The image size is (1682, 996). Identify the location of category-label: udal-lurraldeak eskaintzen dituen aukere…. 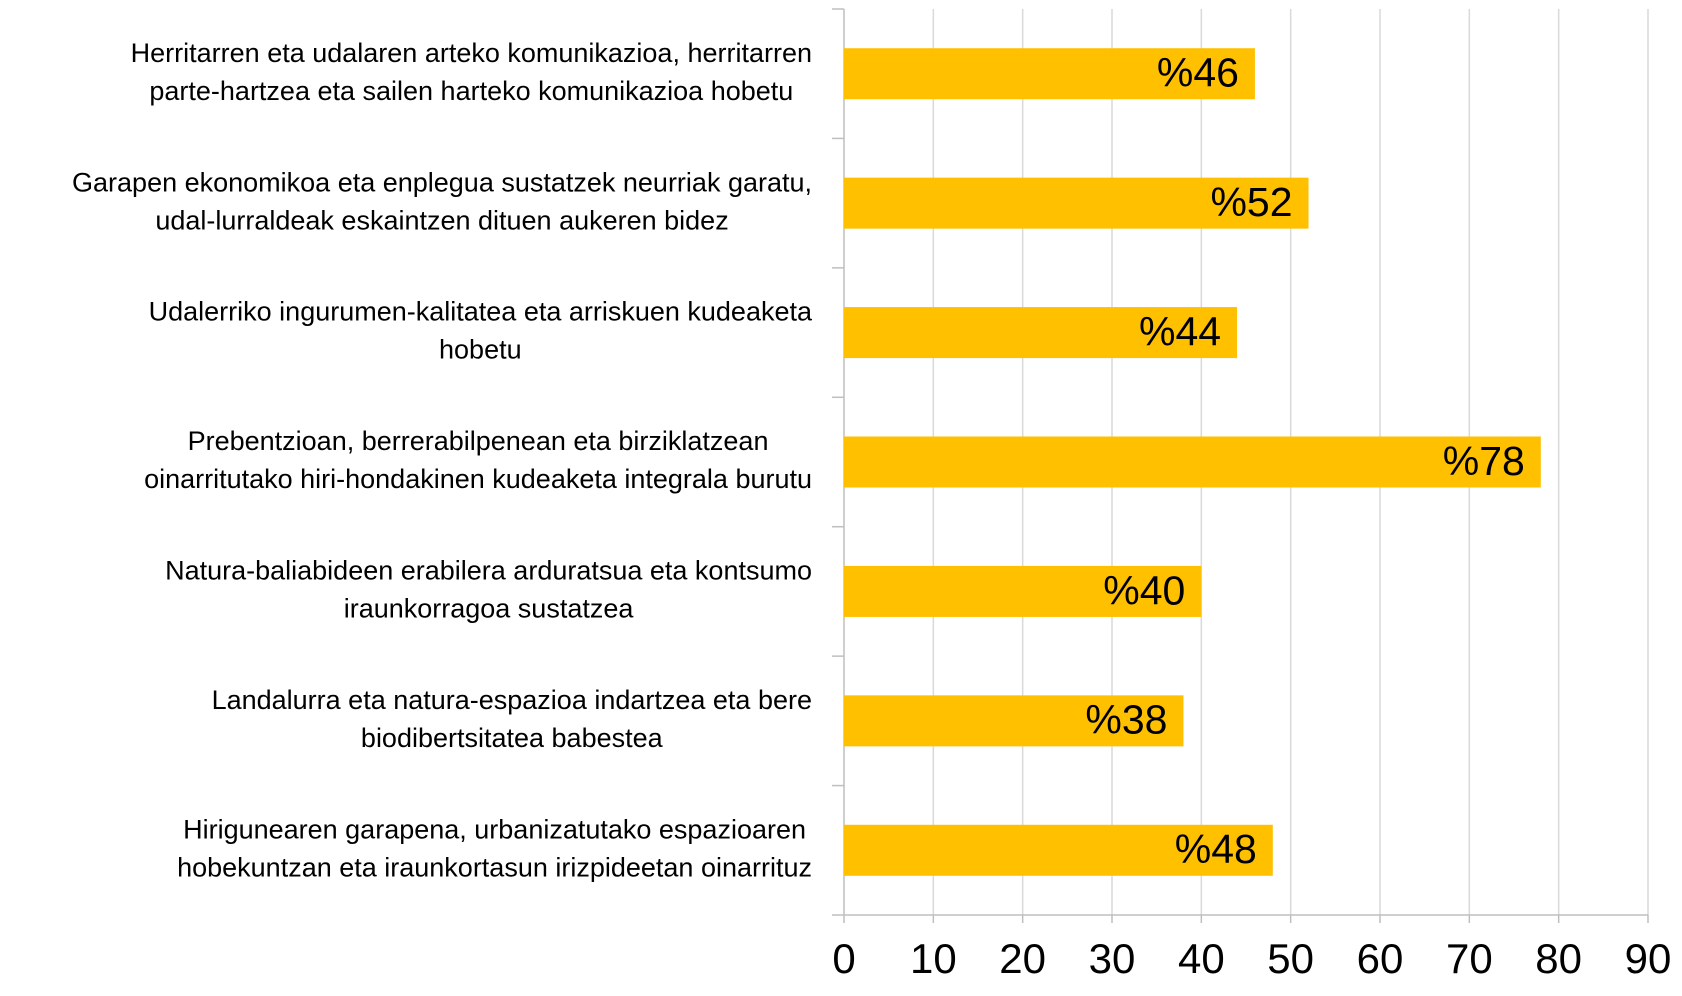
(441, 220).